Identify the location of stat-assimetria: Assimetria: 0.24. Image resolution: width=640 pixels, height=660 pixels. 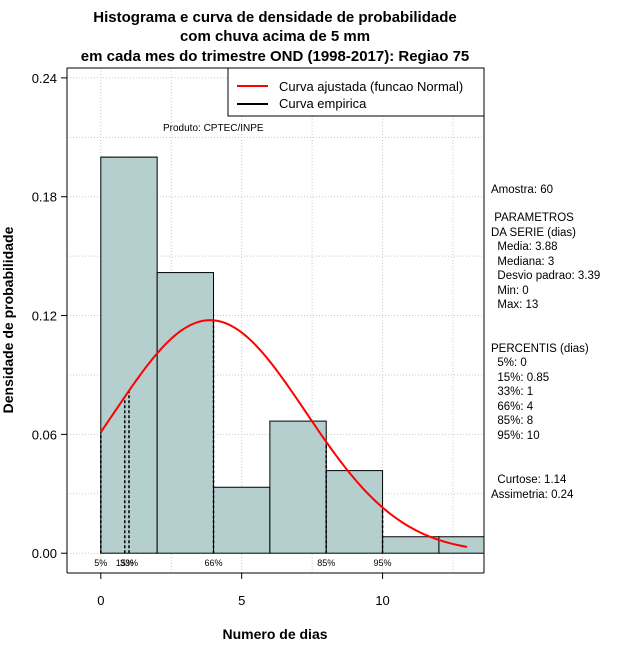
(532, 495).